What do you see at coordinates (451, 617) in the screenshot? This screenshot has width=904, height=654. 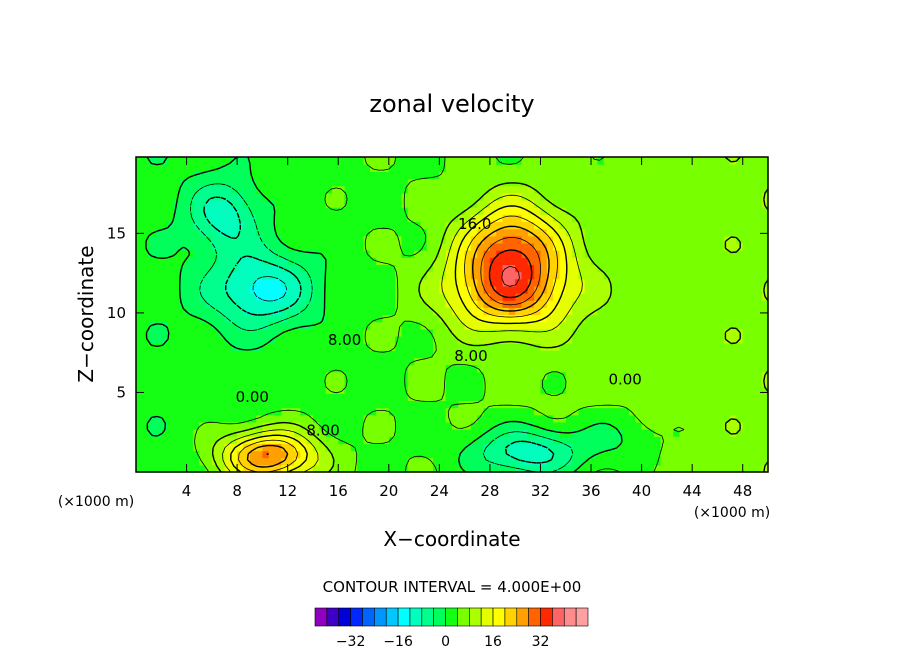 I see `colorbar` at bounding box center [451, 617].